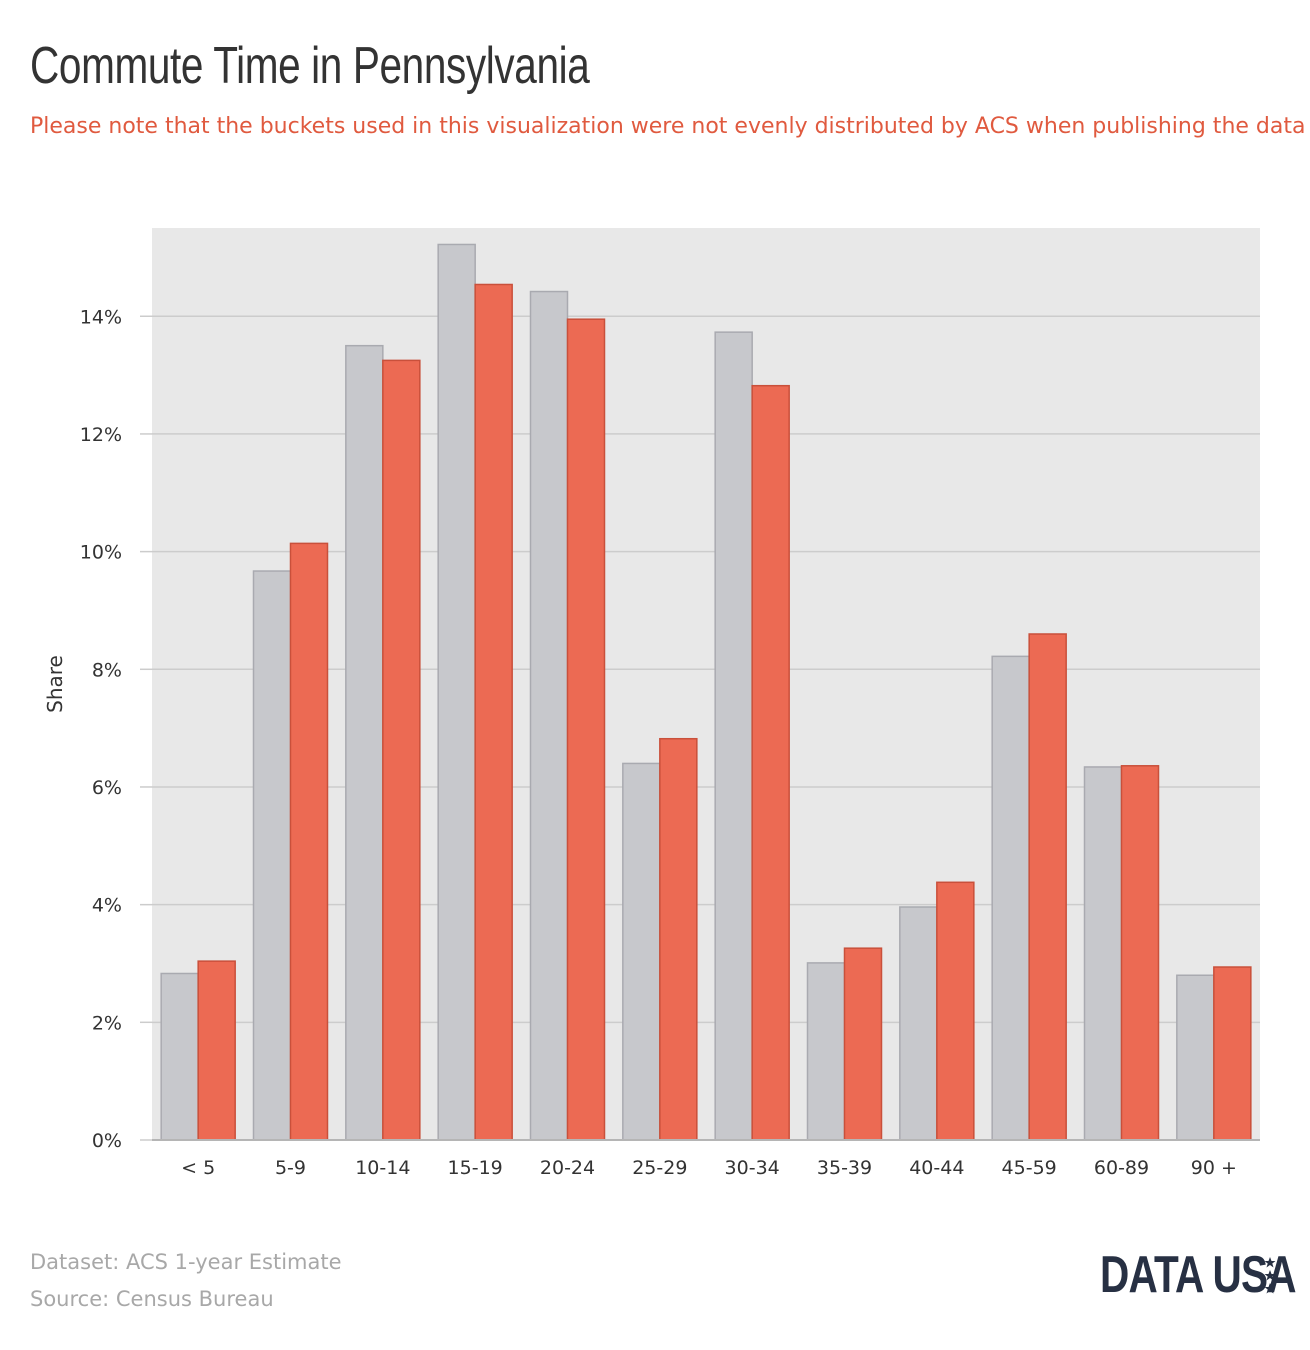 This screenshot has width=1310, height=1350. What do you see at coordinates (152, 1299) in the screenshot?
I see `source-note: Source: Census Bureau` at bounding box center [152, 1299].